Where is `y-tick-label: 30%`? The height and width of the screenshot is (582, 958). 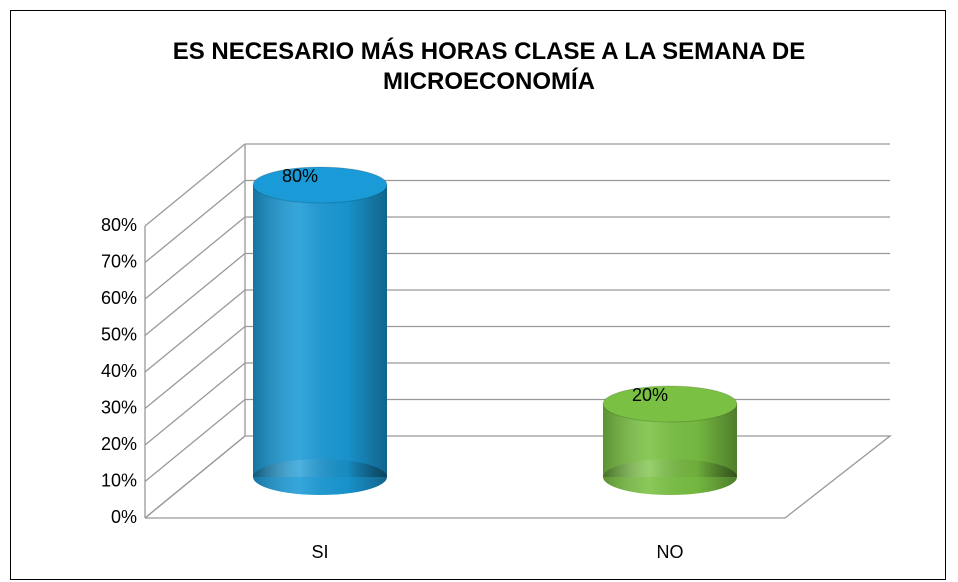
y-tick-label: 30% is located at coordinates (119, 407).